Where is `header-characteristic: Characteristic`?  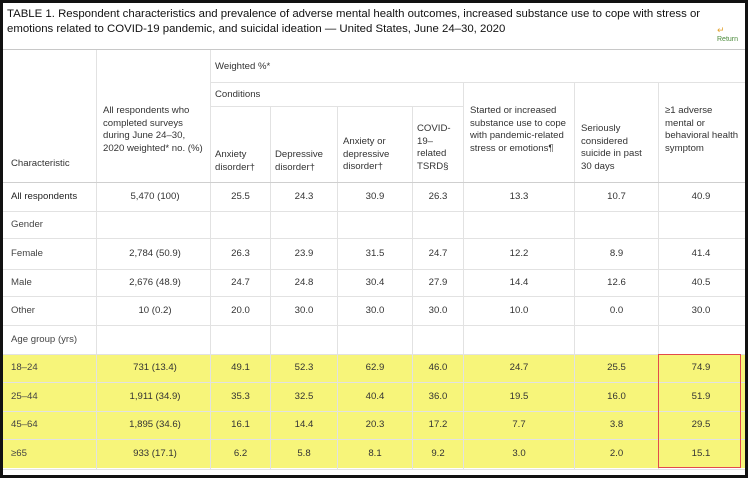
header-characteristic: Characteristic is located at coordinates (40, 163).